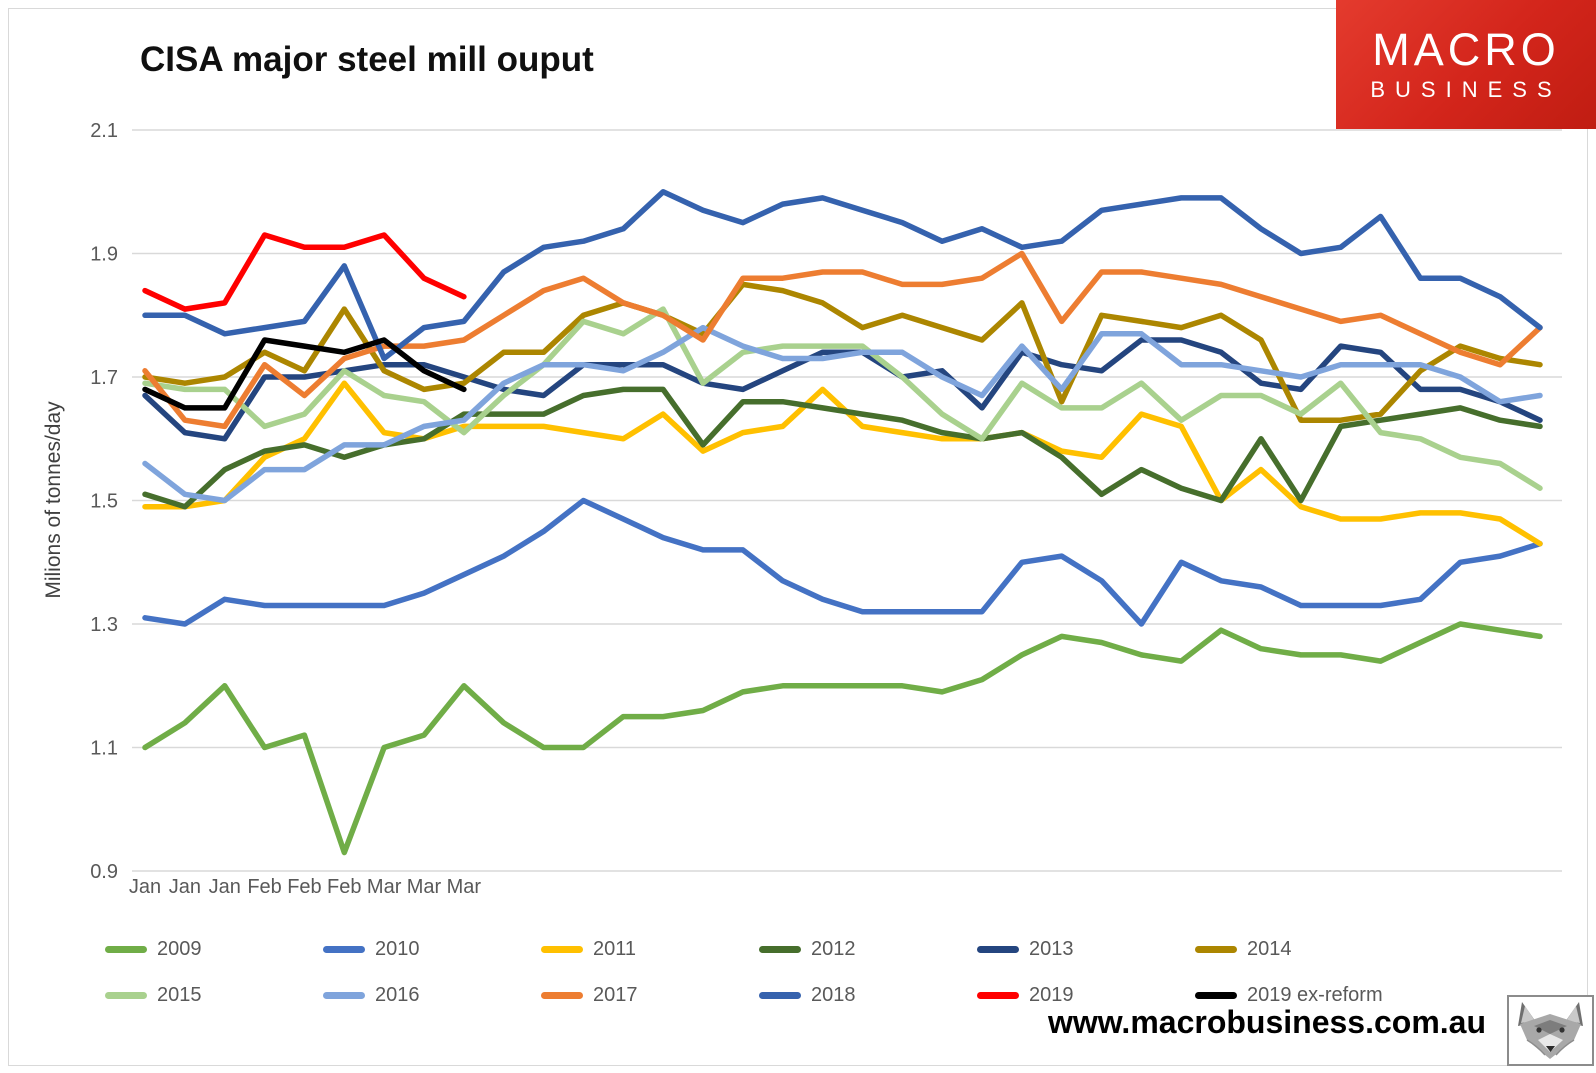 This screenshot has height=1073, width=1596. I want to click on series-line-2011, so click(842, 463).